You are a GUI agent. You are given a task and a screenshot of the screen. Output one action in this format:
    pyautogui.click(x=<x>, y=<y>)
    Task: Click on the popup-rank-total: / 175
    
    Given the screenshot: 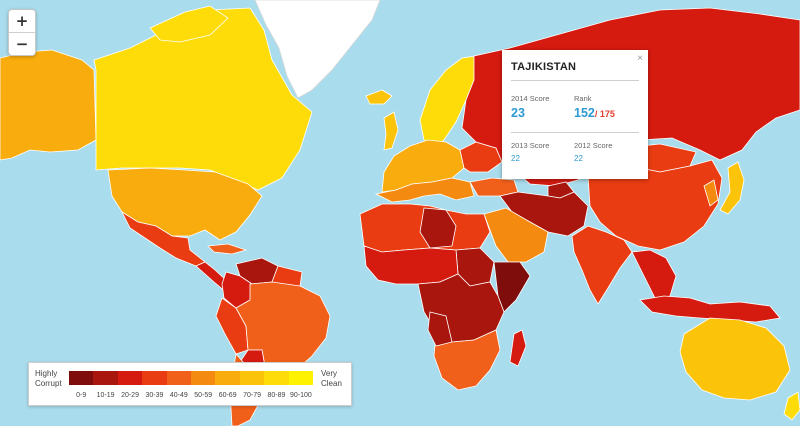 What is the action you would take?
    pyautogui.click(x=604, y=114)
    